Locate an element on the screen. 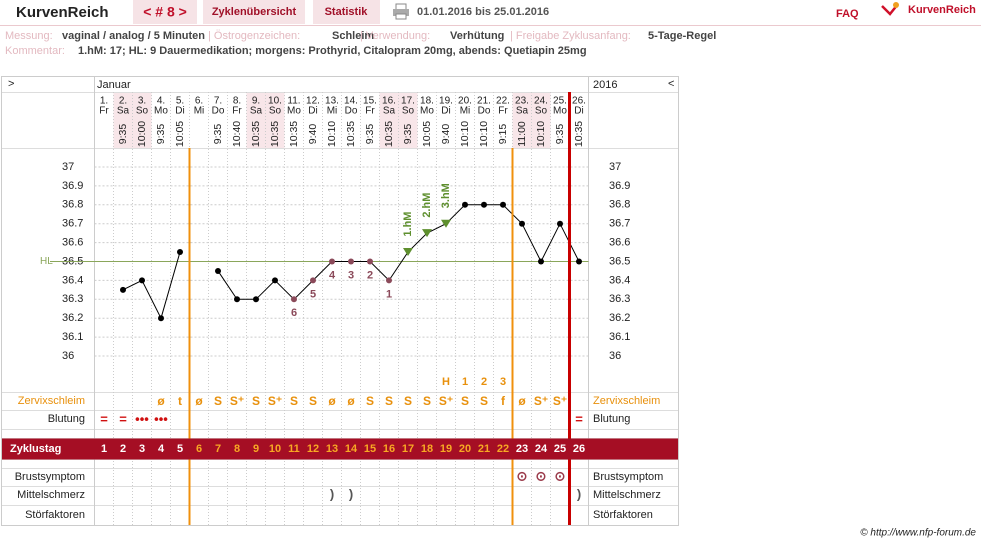 The height and width of the screenshot is (545, 981). cycle-nav-box is located at coordinates (165, 12).